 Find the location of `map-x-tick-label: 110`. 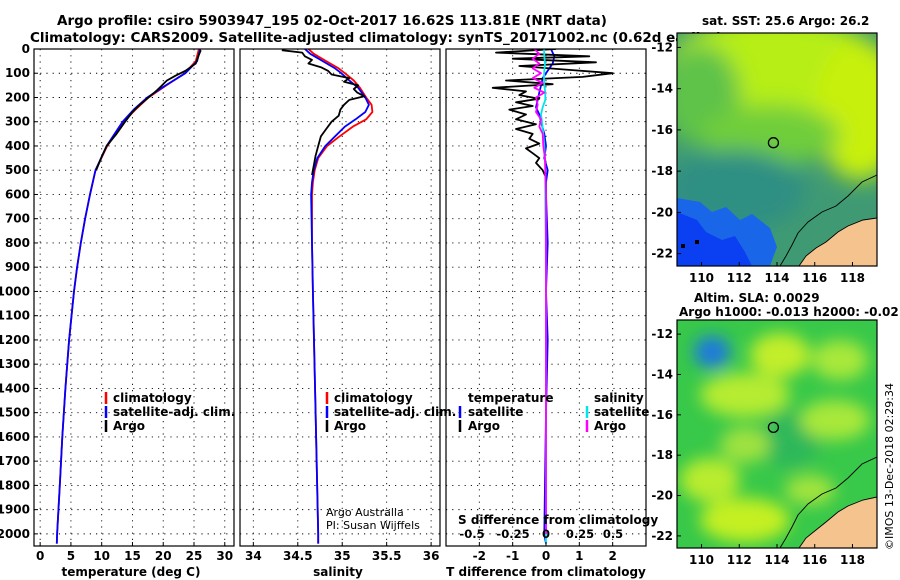

map-x-tick-label: 110 is located at coordinates (701, 560).